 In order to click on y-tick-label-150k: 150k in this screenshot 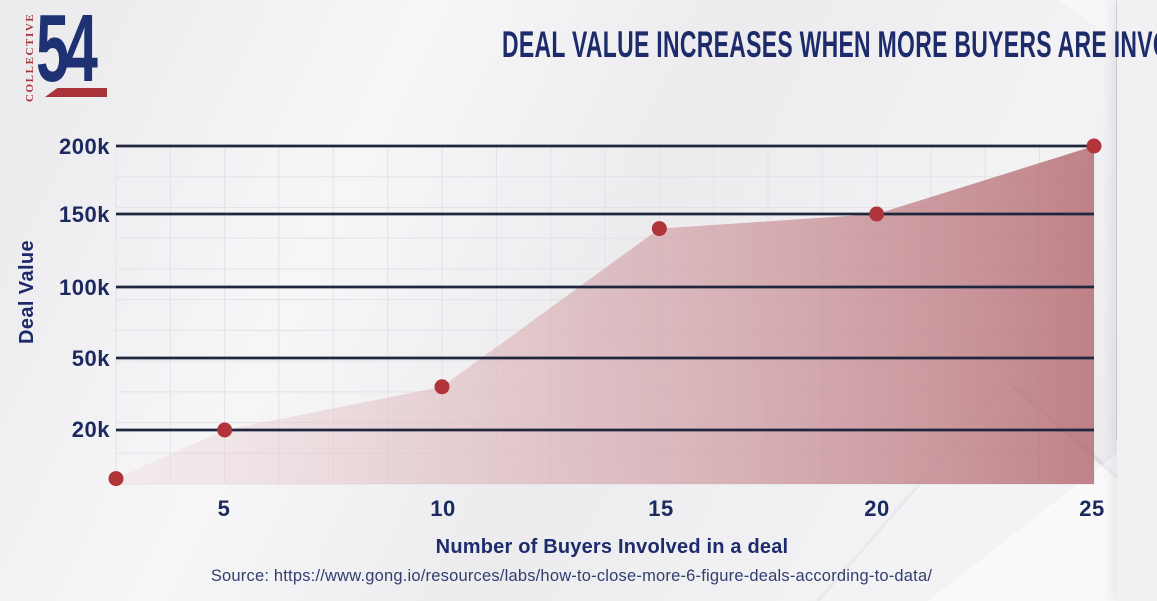, I will do `click(84, 214)`.